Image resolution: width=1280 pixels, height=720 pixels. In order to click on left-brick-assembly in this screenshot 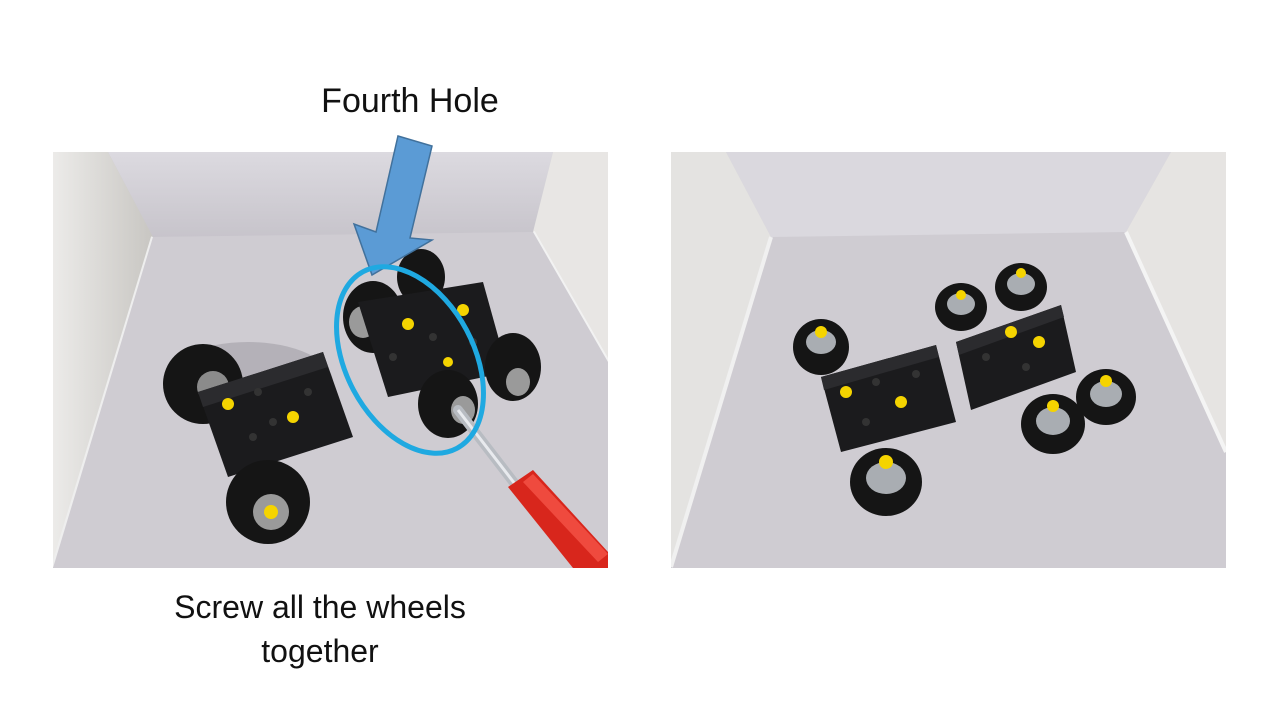, I will do `click(258, 443)`.